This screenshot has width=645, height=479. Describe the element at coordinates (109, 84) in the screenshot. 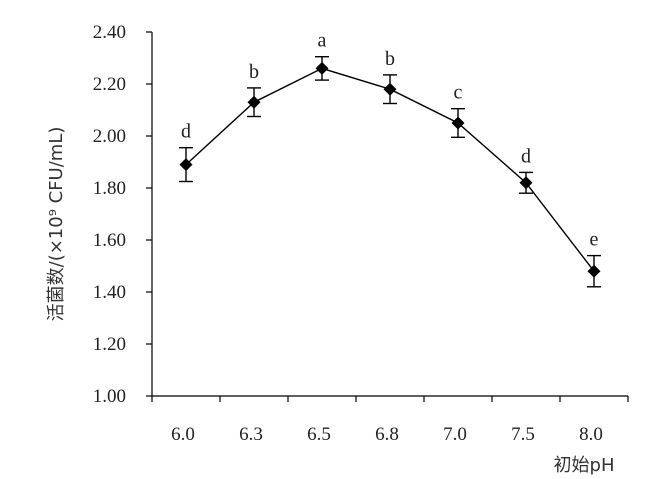

I see `y-tick-label: 2.20` at that location.